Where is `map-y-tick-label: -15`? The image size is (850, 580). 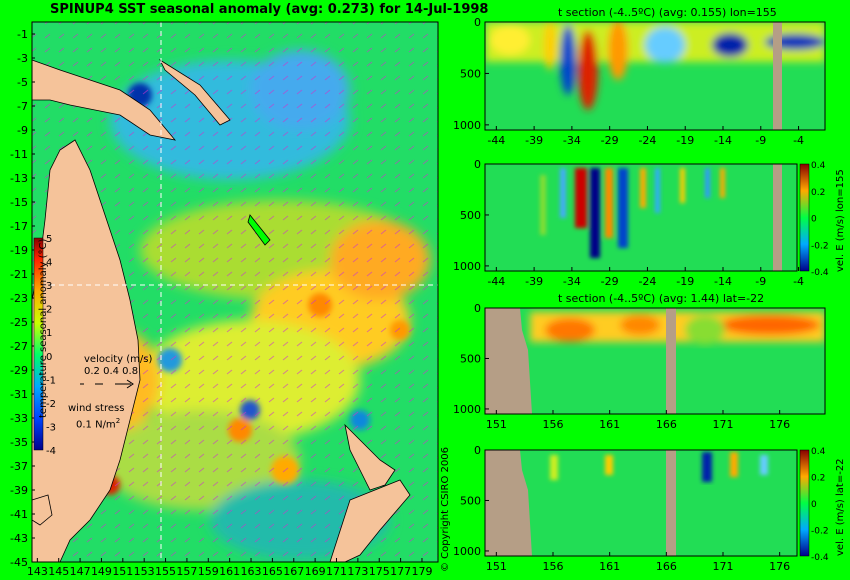
map-y-tick-label: -15 is located at coordinates (19, 202).